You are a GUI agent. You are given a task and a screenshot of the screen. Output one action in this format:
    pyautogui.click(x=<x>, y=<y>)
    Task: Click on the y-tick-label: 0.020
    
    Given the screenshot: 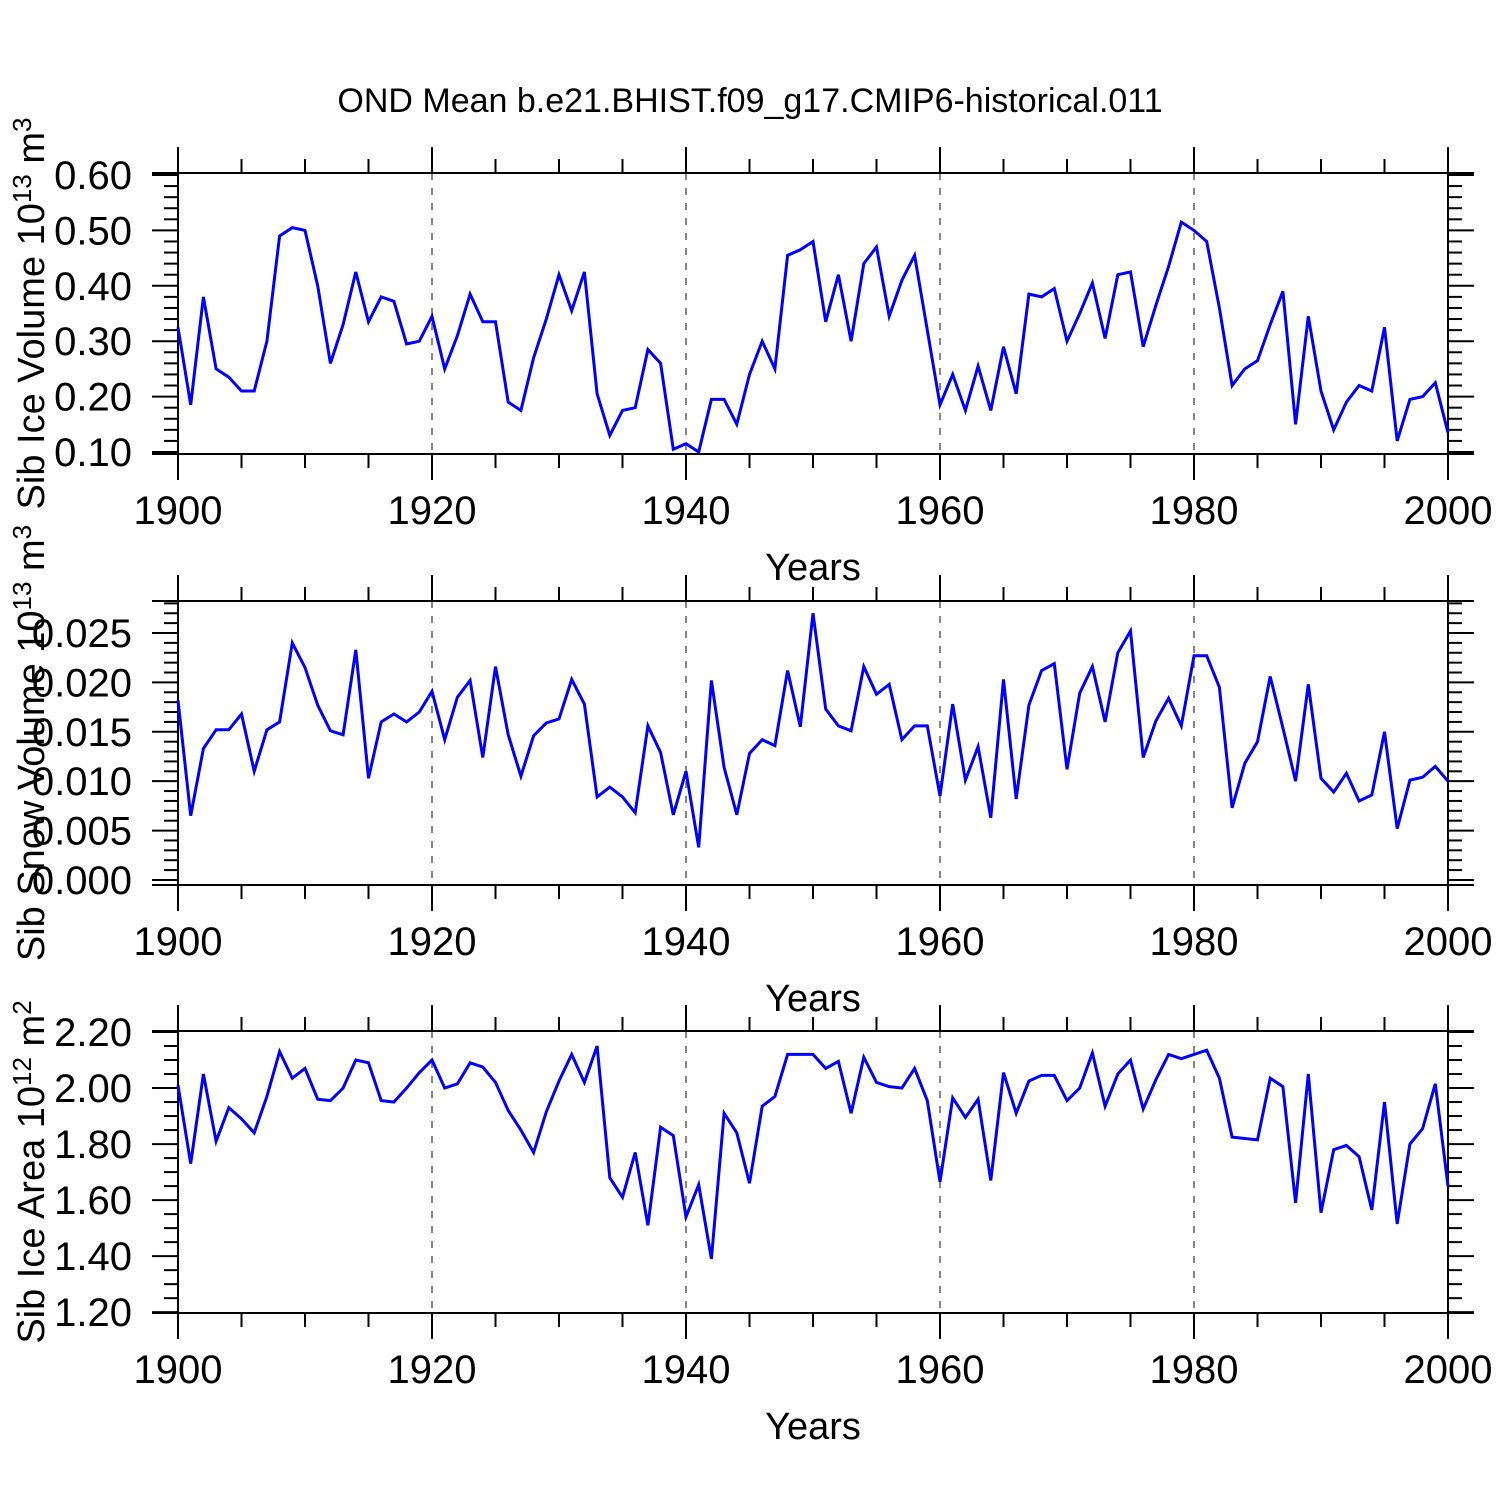 What is the action you would take?
    pyautogui.click(x=82, y=683)
    